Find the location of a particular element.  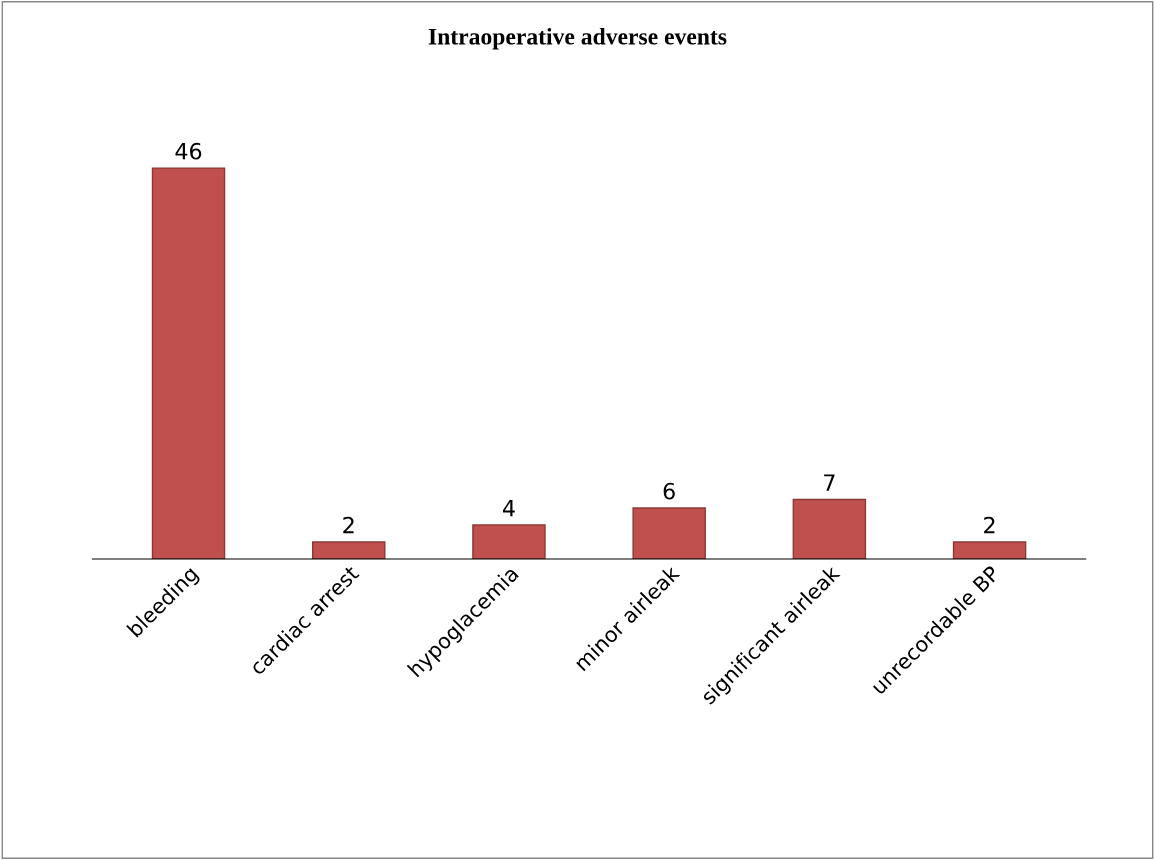

data-label: 46 is located at coordinates (188, 151).